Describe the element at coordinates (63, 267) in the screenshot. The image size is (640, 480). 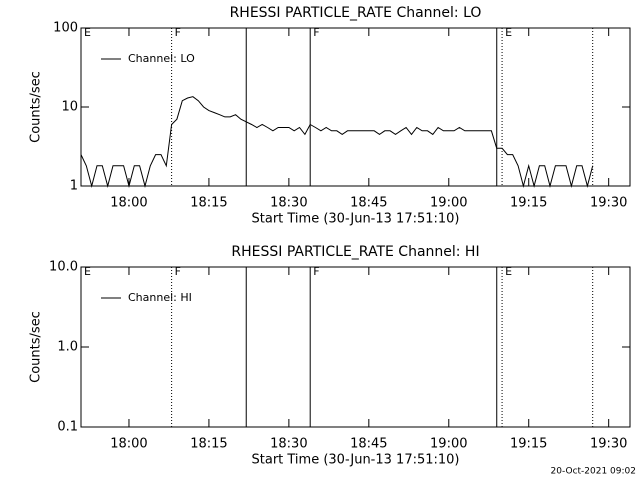
I see `y-tick-label: 10.0` at that location.